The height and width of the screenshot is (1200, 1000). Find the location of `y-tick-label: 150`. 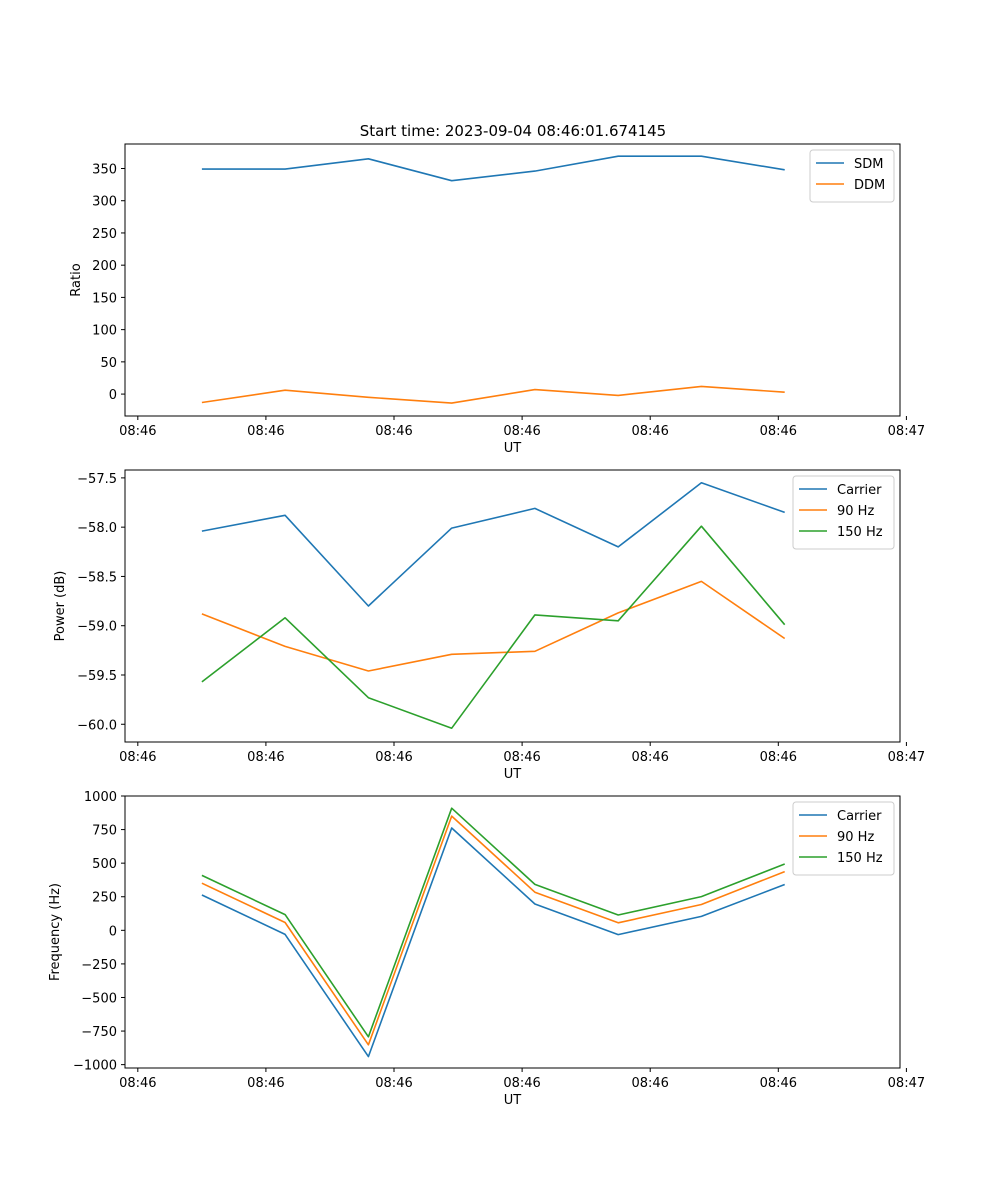

y-tick-label: 150 is located at coordinates (104, 298).